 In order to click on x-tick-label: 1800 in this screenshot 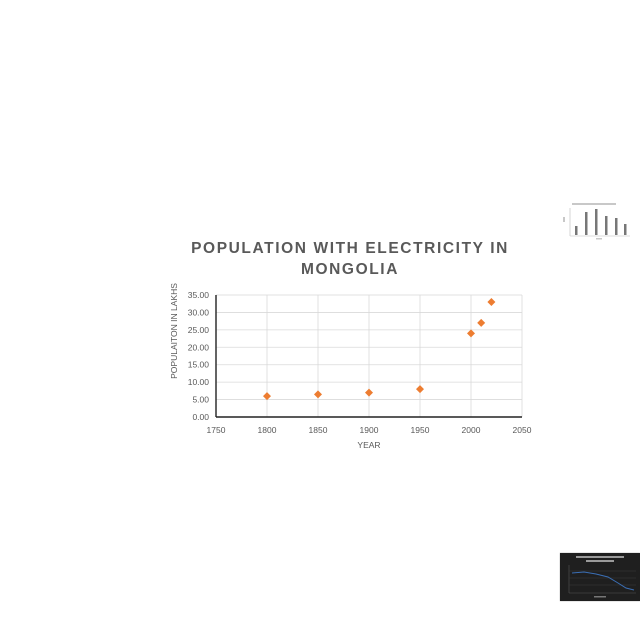, I will do `click(267, 430)`.